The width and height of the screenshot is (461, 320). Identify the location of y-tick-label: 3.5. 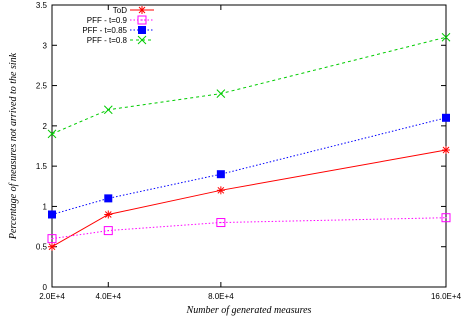
(42, 5).